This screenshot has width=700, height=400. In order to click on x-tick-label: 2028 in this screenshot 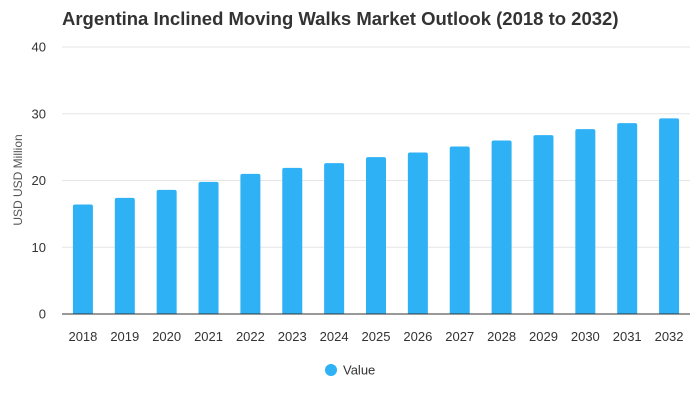, I will do `click(501, 336)`.